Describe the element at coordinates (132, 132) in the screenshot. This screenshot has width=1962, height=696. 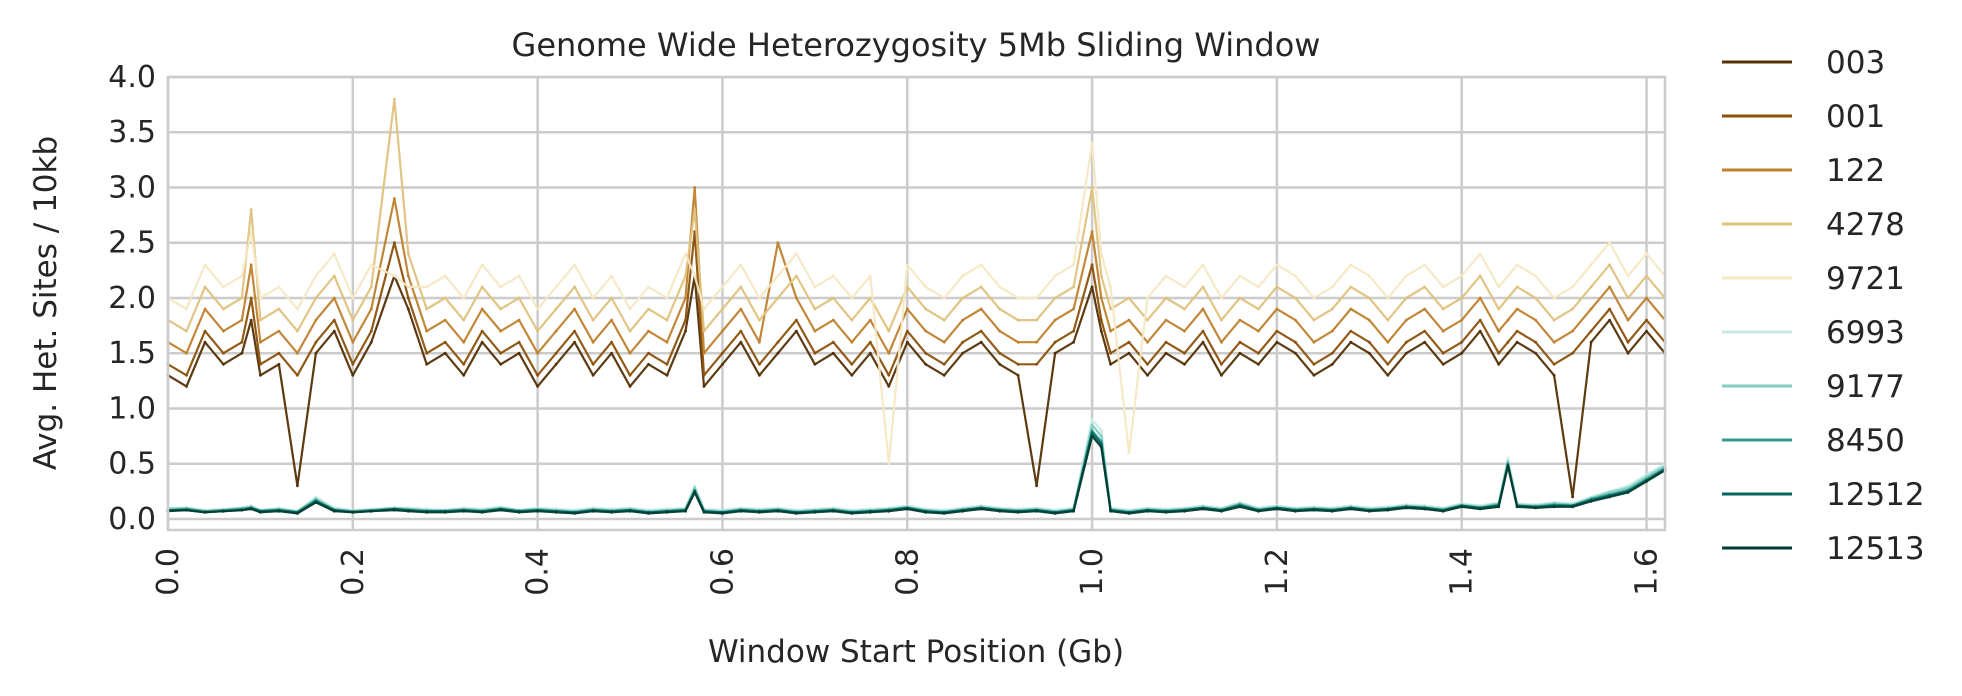
I see `y-tick-label: 3.5` at that location.